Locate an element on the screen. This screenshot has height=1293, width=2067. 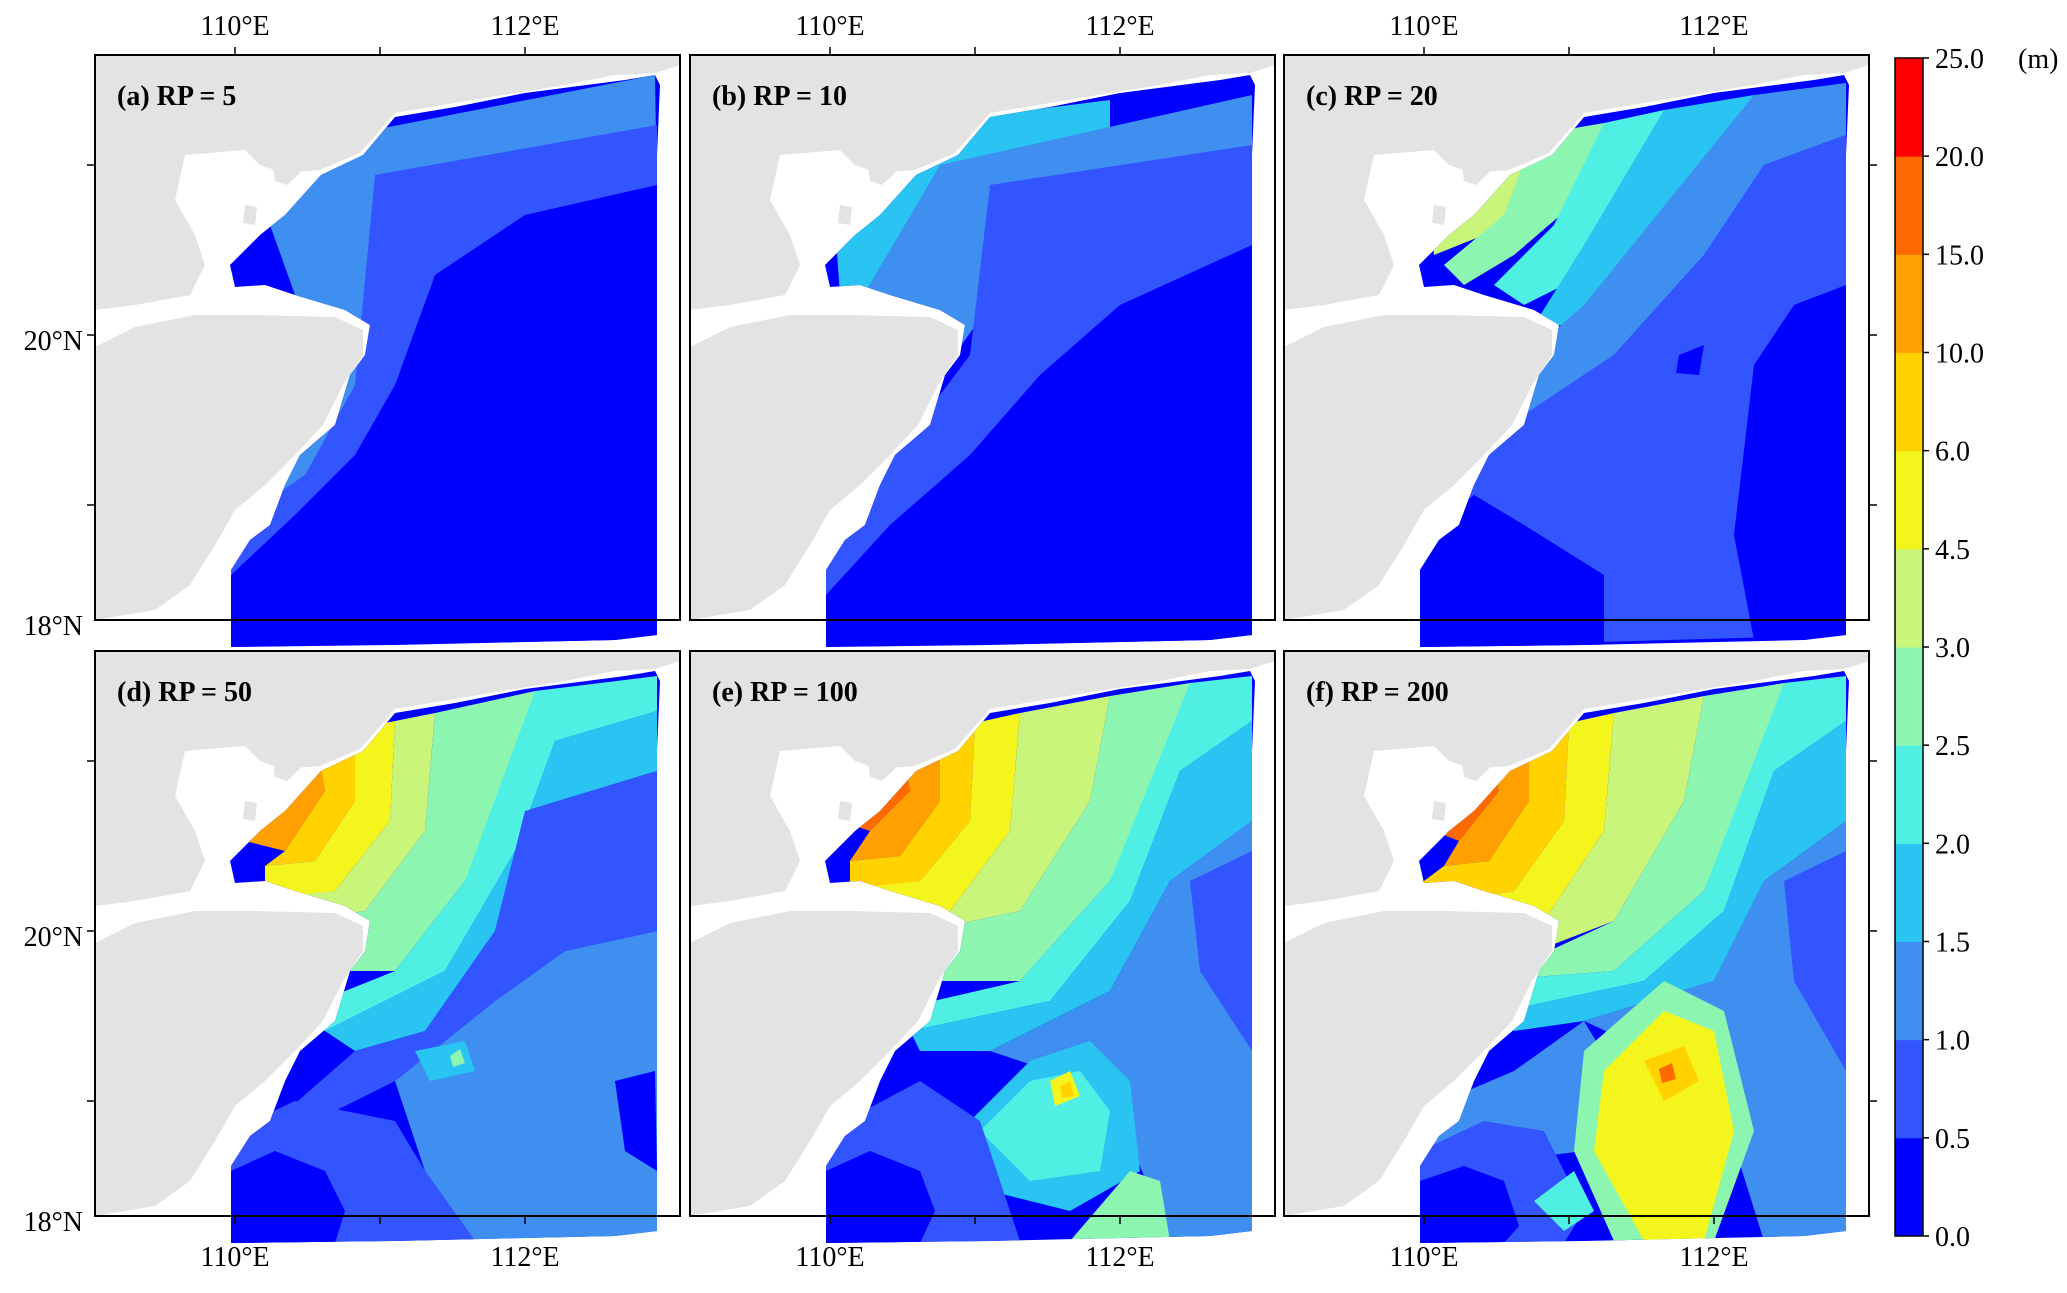
colorbar-level-label: 0.0 is located at coordinates (1952, 1237).